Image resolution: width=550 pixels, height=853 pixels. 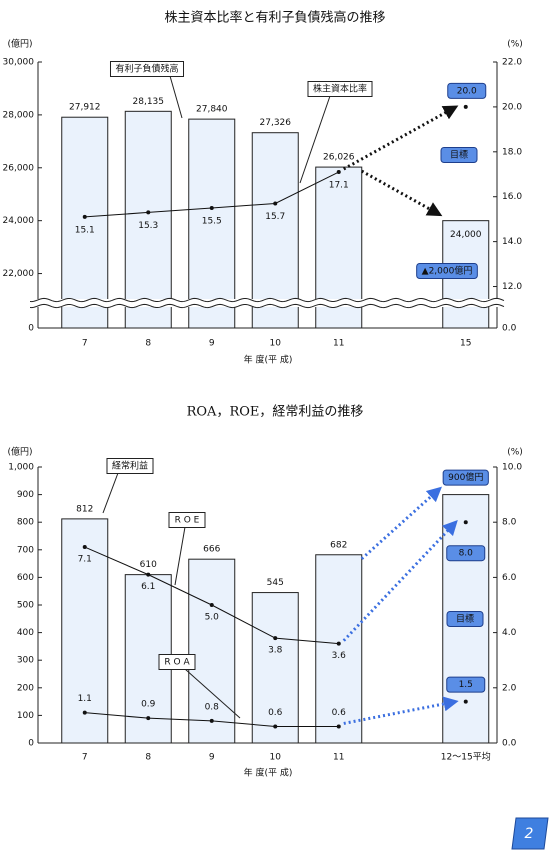 What do you see at coordinates (509, 523) in the screenshot?
I see `y2-tick-label: 8.0` at bounding box center [509, 523].